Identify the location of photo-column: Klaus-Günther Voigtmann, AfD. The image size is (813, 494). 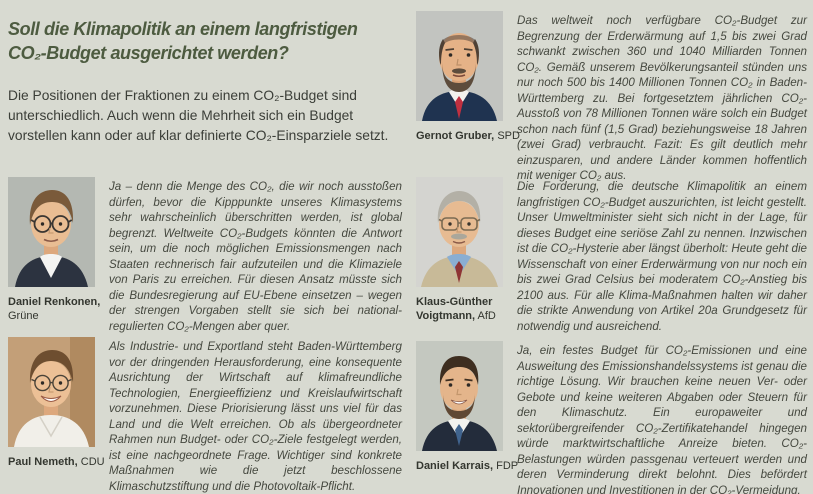
(459, 250).